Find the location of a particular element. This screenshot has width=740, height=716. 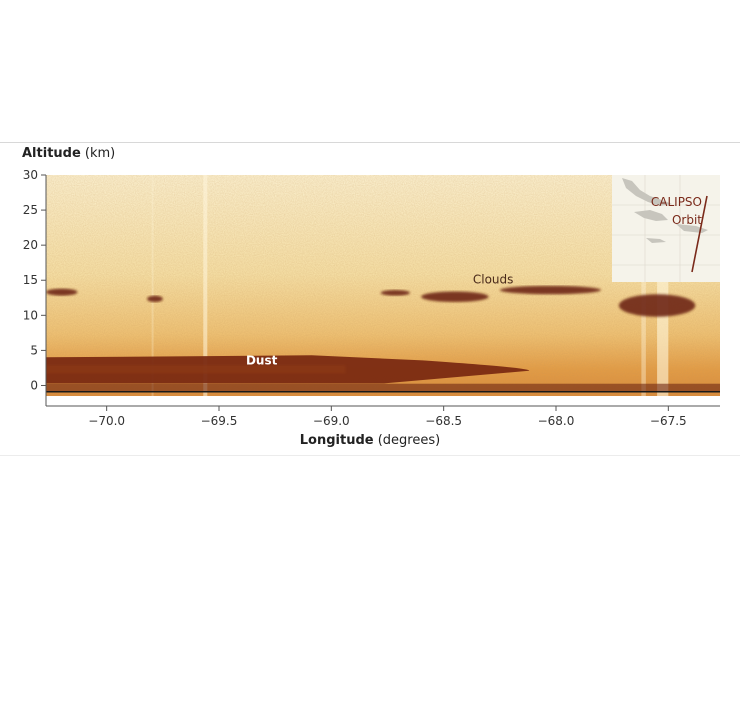

y-tick-label: 10 is located at coordinates (30, 315).